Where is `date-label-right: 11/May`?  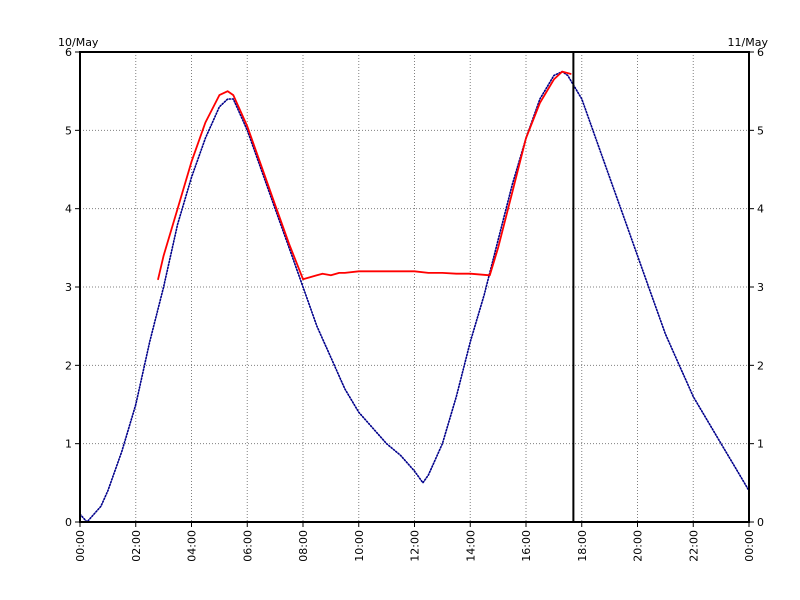
date-label-right: 11/May is located at coordinates (748, 42).